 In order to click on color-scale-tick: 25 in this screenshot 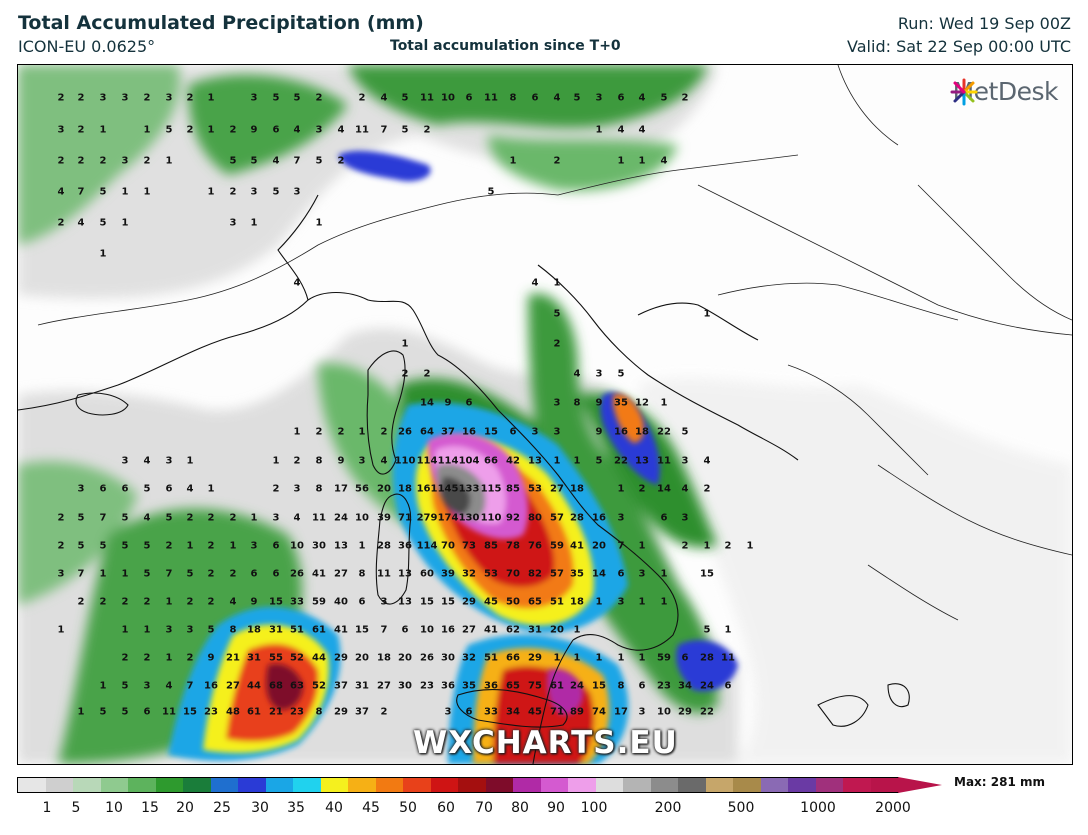, I will do `click(222, 808)`.